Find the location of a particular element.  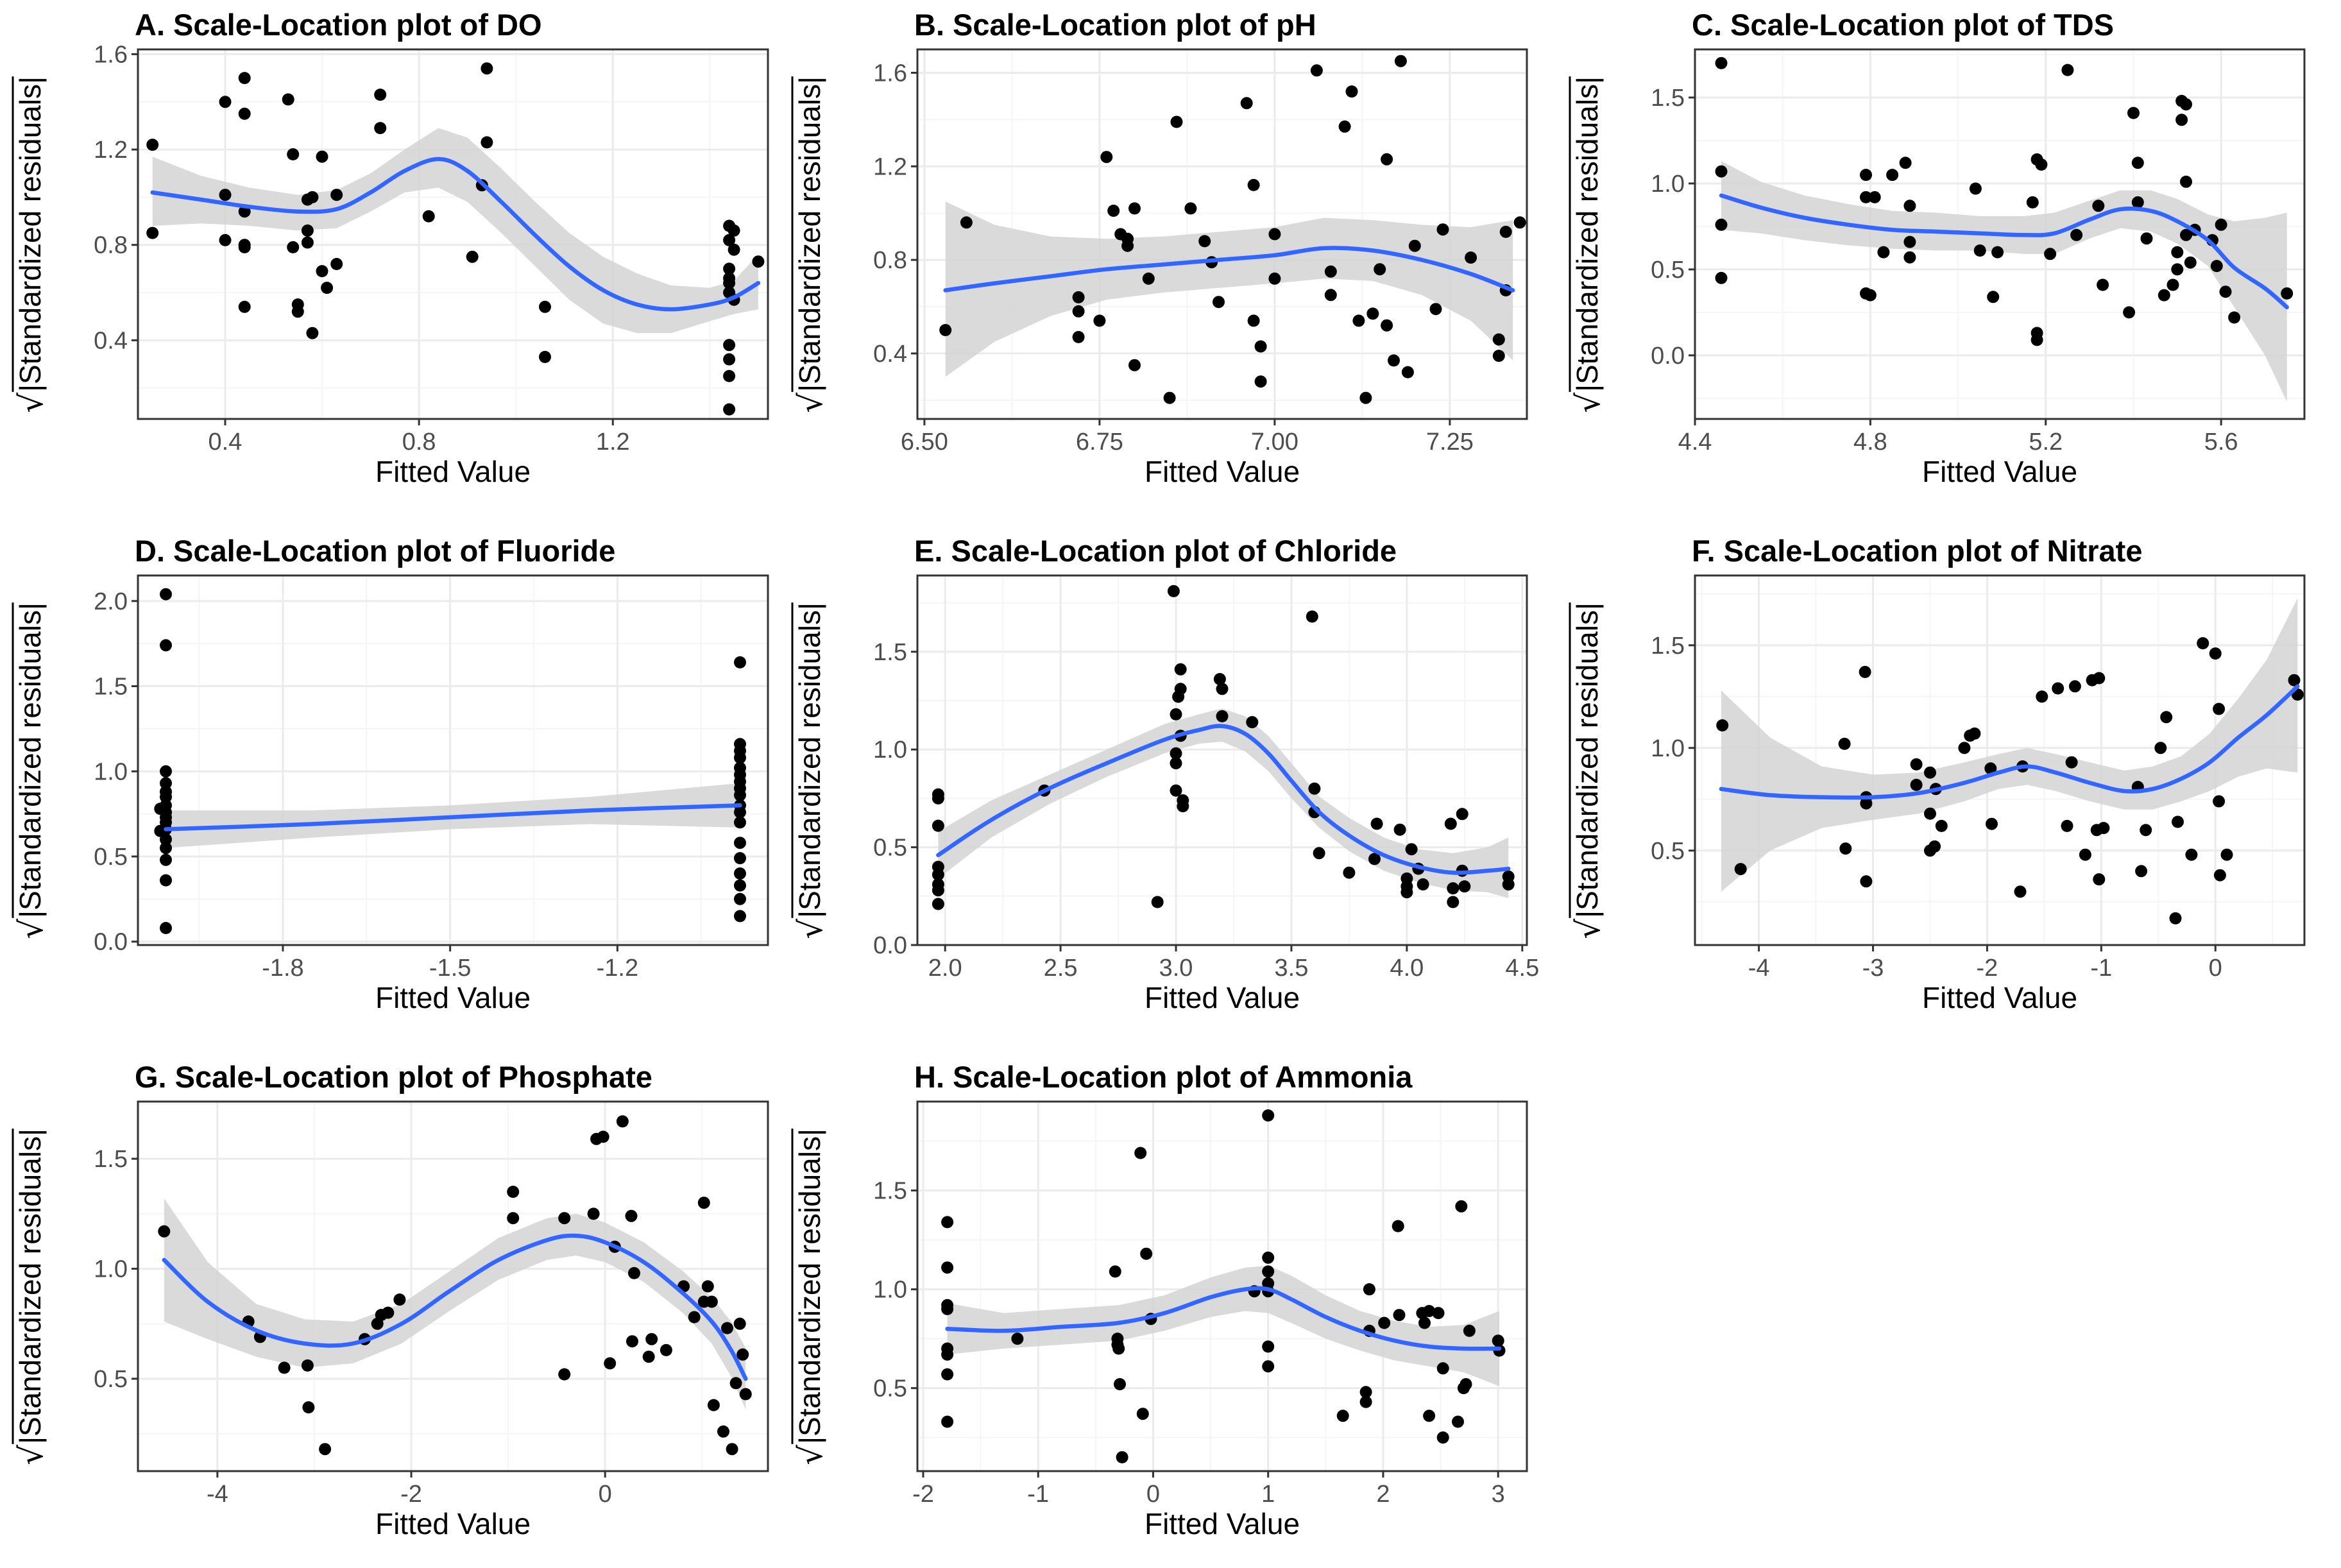

x-tick-label: -4 is located at coordinates (1759, 968).